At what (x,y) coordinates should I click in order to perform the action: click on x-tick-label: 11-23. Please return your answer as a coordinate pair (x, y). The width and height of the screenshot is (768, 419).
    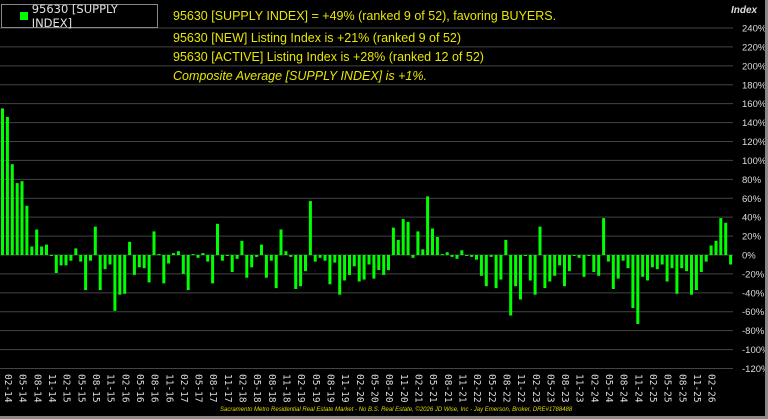
    Looking at the image, I should click on (579, 388).